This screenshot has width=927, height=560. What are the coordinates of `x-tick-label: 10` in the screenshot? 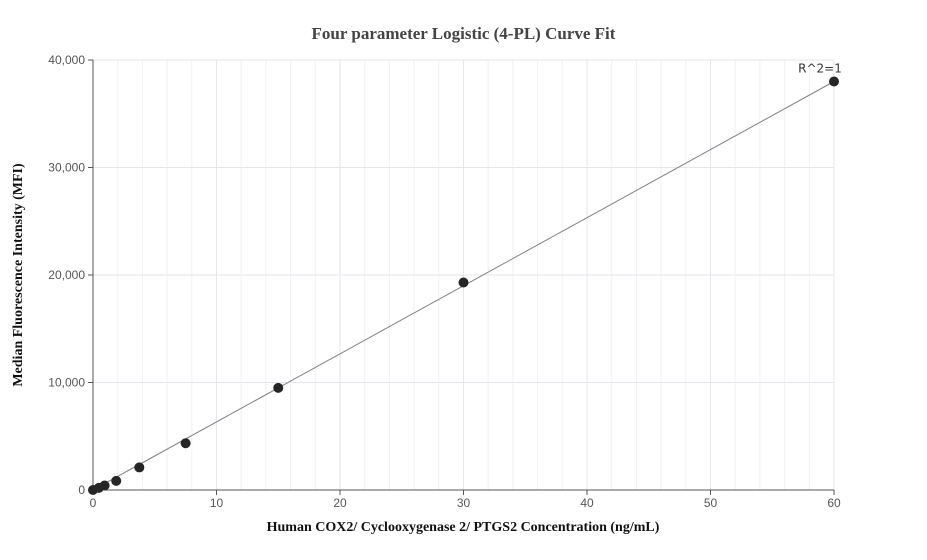 It's located at (217, 503).